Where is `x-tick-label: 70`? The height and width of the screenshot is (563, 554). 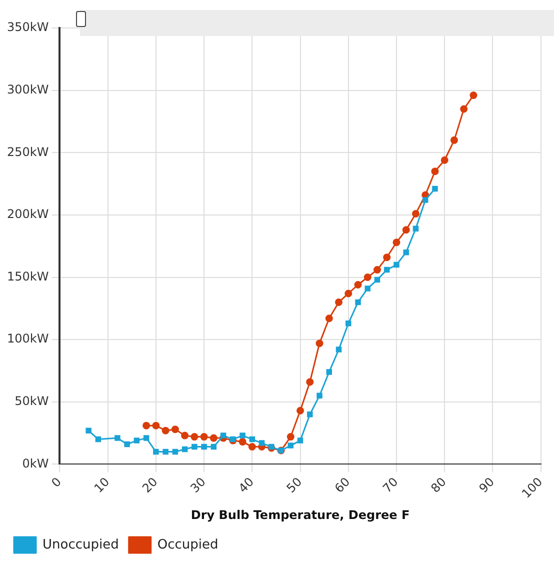 x-tick-label: 70 is located at coordinates (390, 485).